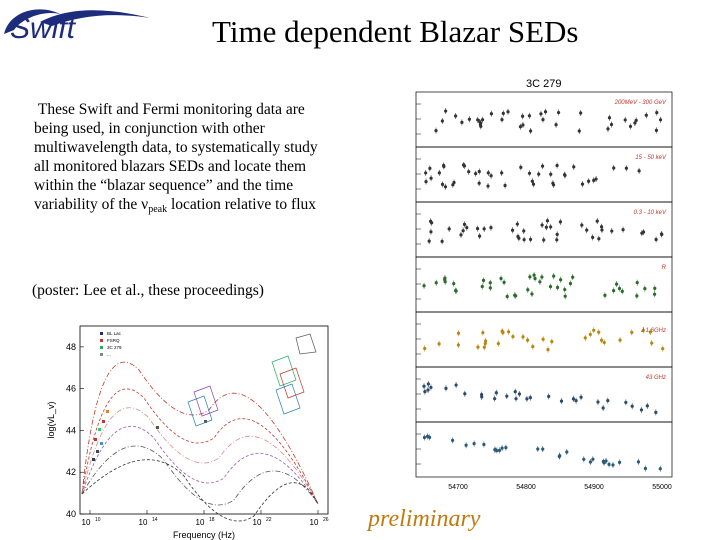  Describe the element at coordinates (640, 103) in the screenshot. I see `lc-band-label: 200MeV - 300 GeV` at that location.